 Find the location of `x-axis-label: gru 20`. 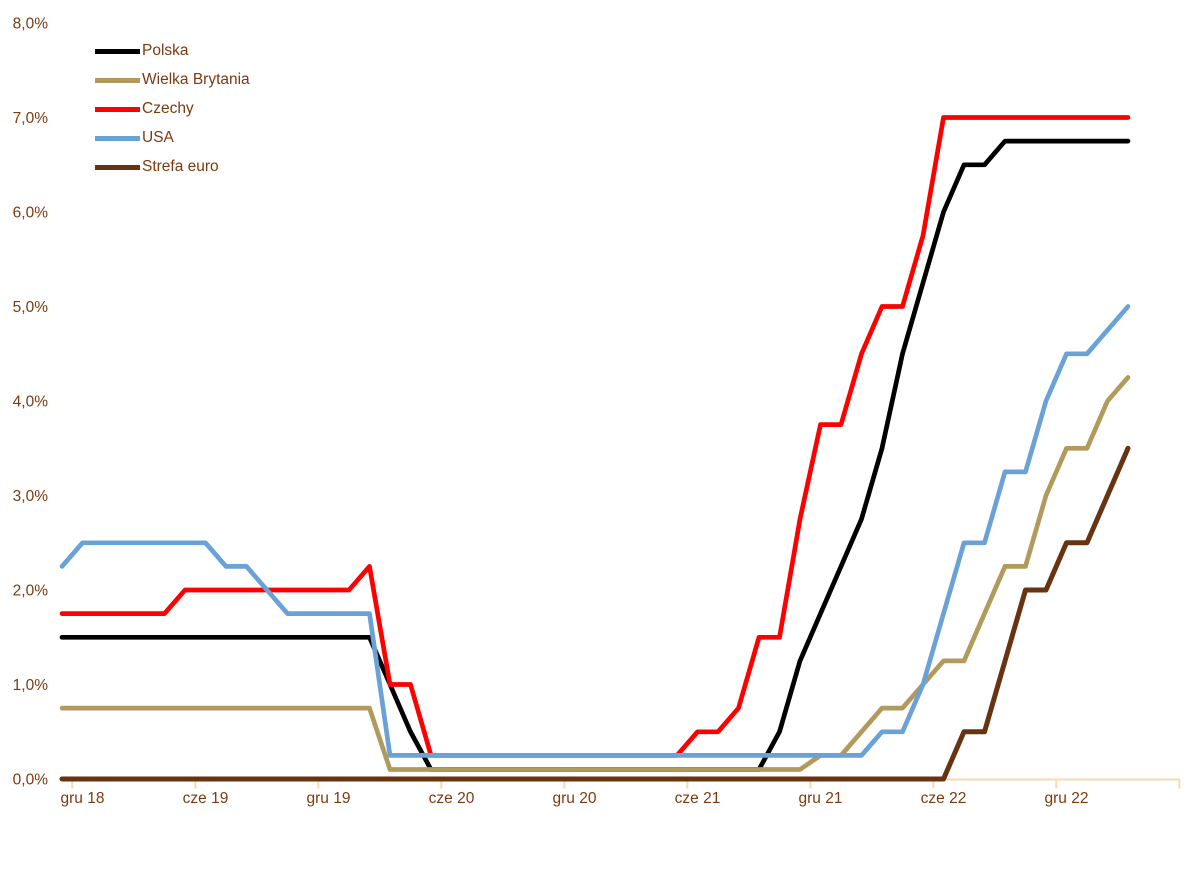

x-axis-label: gru 20 is located at coordinates (575, 798).